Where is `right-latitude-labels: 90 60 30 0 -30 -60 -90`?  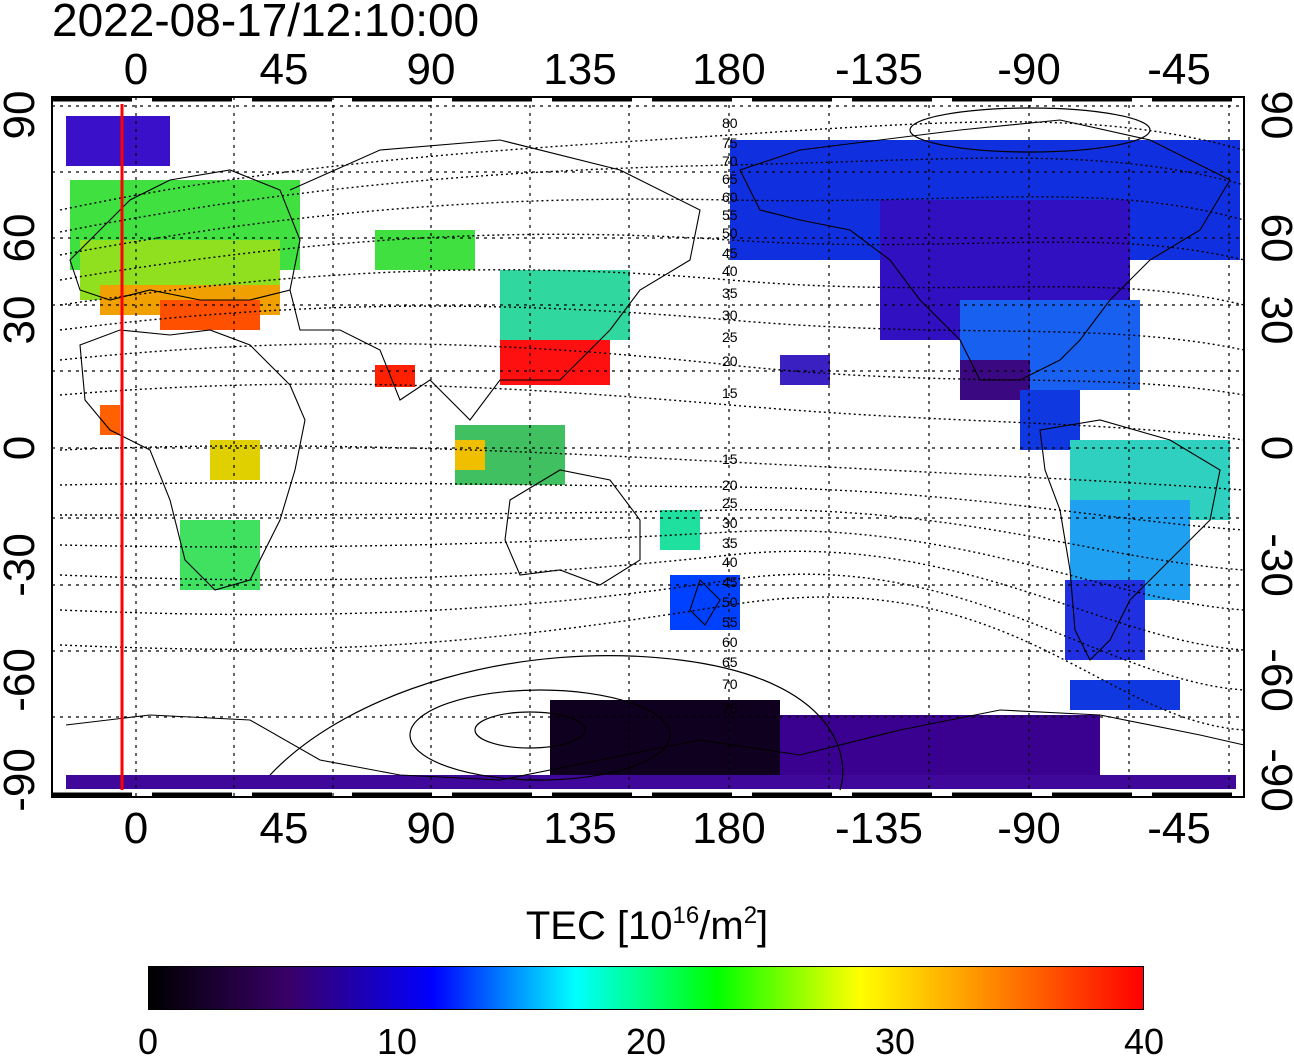 right-latitude-labels: 90 60 30 0 -30 -60 -90 is located at coordinates (1273, 451).